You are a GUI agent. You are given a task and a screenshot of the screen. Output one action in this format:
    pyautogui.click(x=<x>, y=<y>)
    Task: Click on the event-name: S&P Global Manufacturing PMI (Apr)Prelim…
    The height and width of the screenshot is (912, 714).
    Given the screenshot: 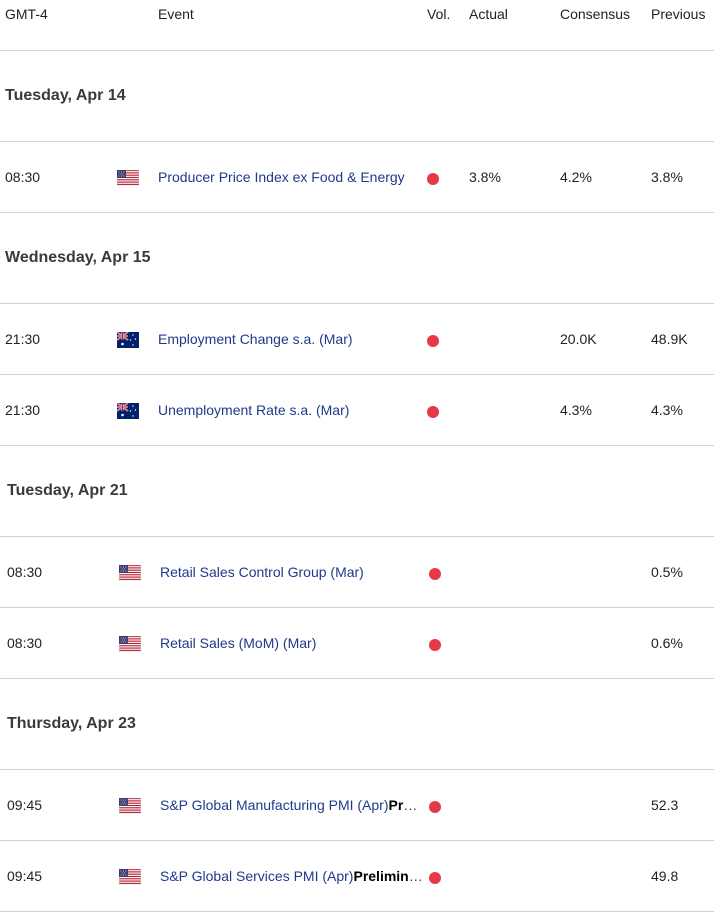 What is the action you would take?
    pyautogui.click(x=291, y=805)
    